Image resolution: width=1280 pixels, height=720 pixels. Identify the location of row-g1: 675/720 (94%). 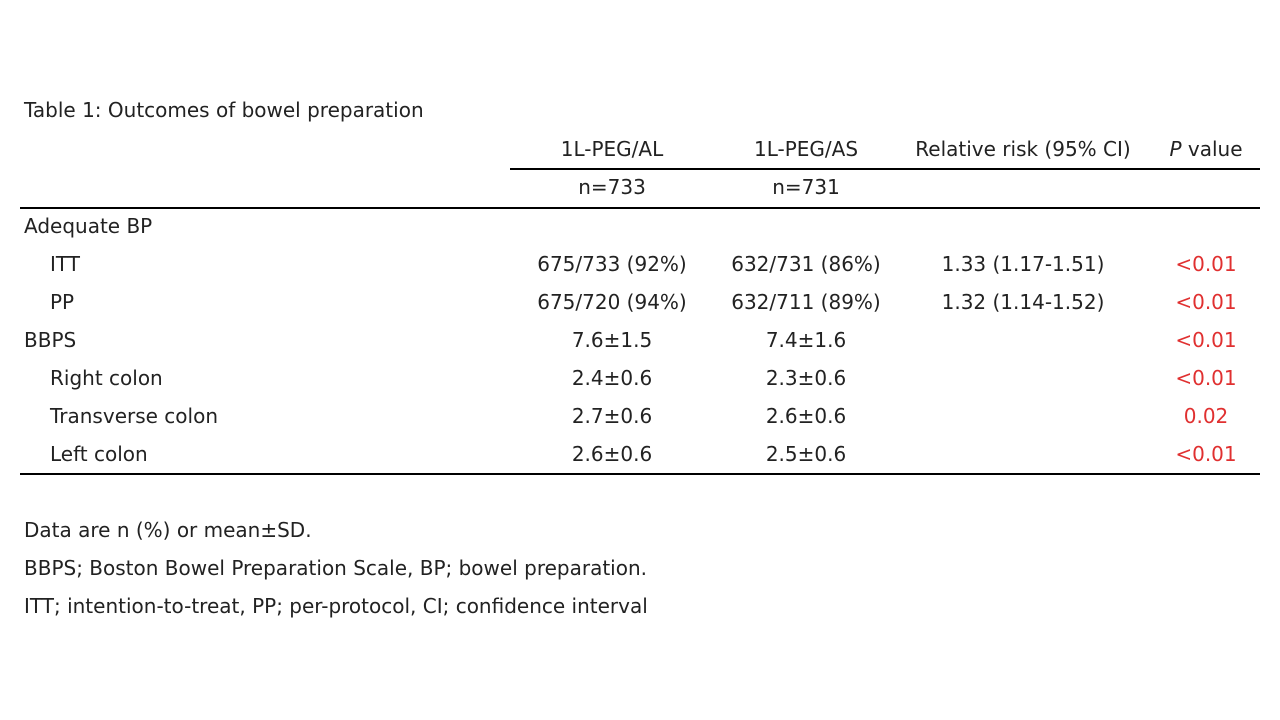
(612, 302).